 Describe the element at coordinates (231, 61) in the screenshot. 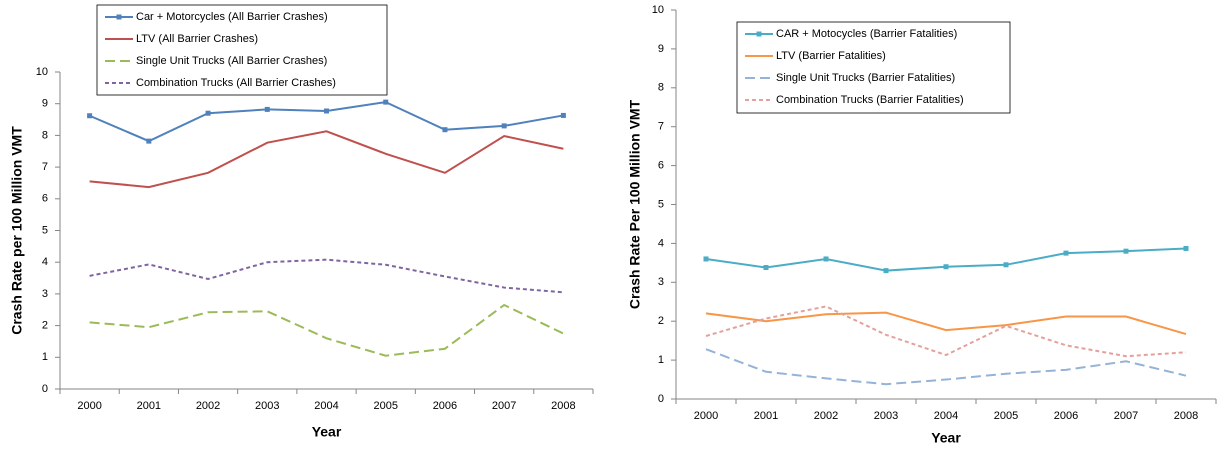

I see `legend-label: Single Unit Trucks (All Barrier Crashes)` at that location.